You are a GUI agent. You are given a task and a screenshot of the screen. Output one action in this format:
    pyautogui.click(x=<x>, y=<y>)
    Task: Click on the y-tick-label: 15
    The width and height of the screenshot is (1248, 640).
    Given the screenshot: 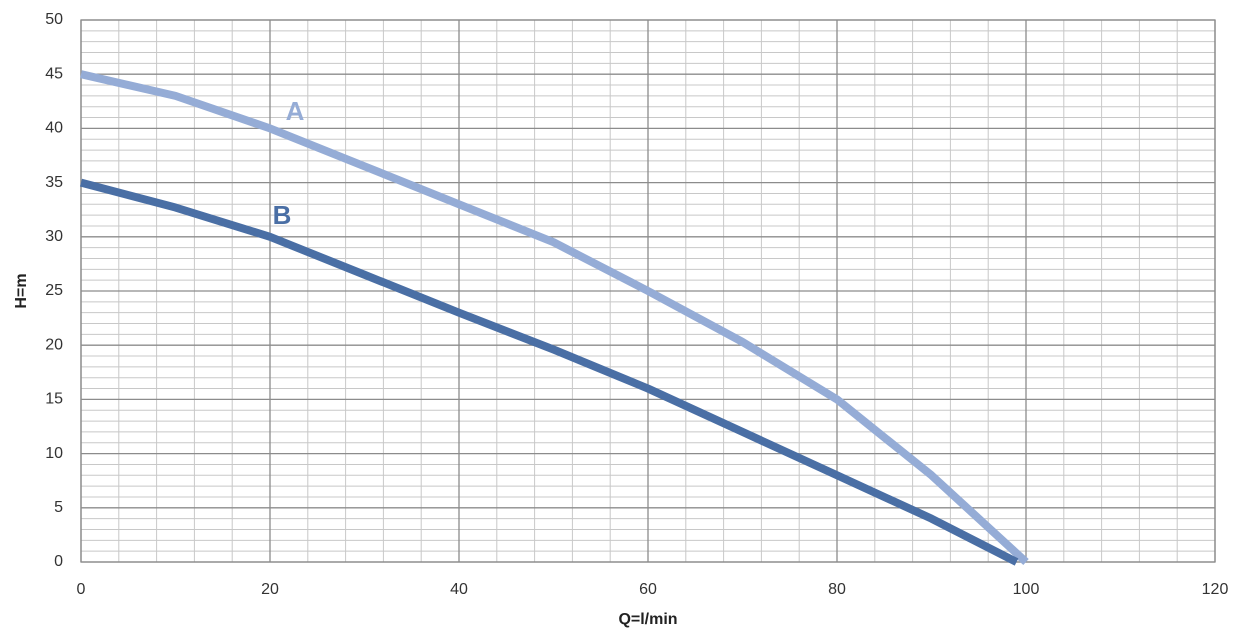 What is the action you would take?
    pyautogui.click(x=54, y=399)
    